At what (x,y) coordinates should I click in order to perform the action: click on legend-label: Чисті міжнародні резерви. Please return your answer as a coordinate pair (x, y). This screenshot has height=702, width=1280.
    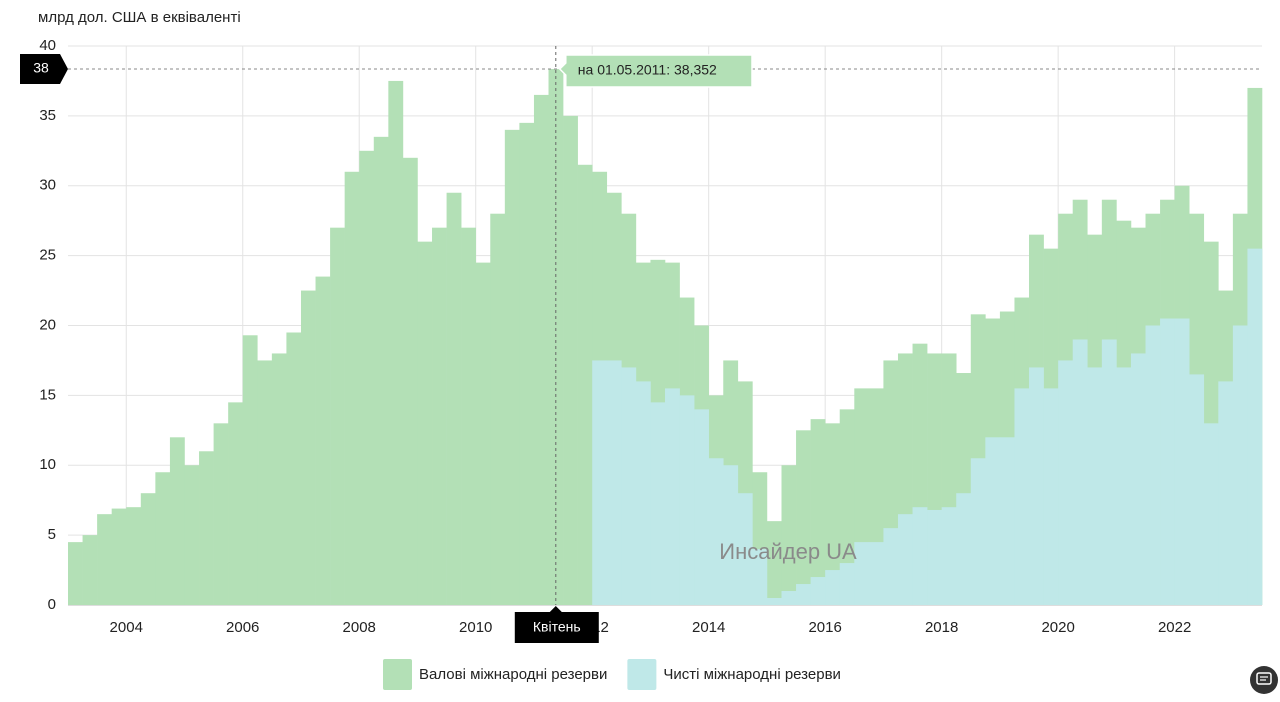
    Looking at the image, I should click on (752, 674).